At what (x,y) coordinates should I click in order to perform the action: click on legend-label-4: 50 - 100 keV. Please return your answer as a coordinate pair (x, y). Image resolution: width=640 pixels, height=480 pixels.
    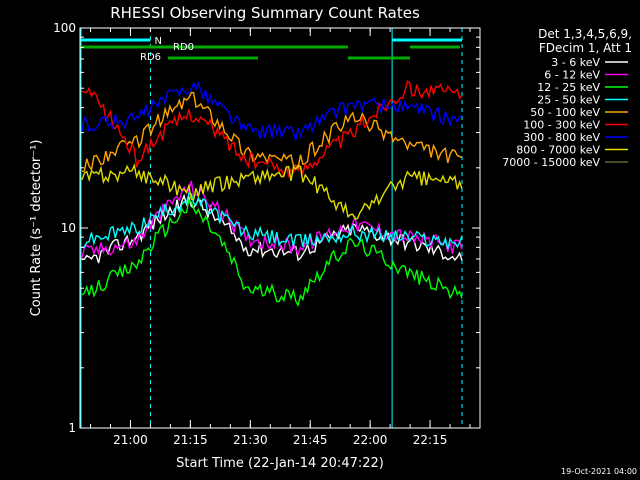
    Looking at the image, I should click on (565, 112).